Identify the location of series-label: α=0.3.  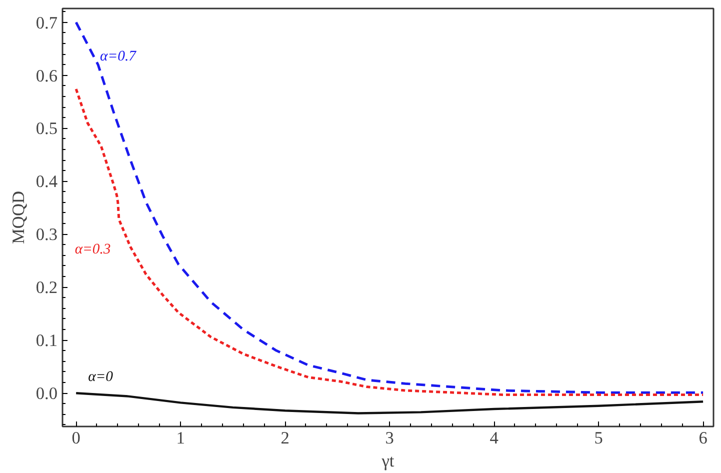
(92, 250).